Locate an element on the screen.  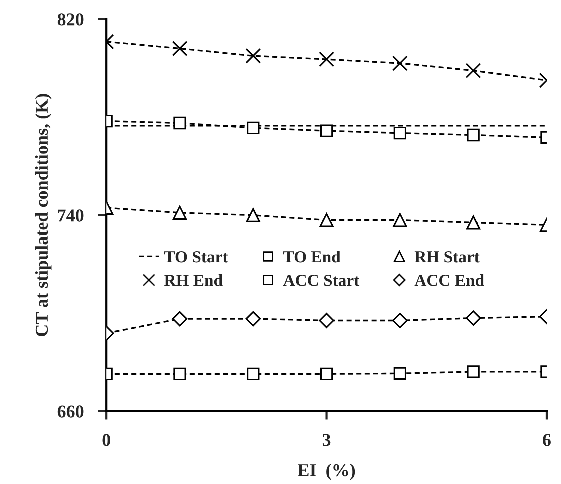
x-tick-label: 3 is located at coordinates (326, 440).